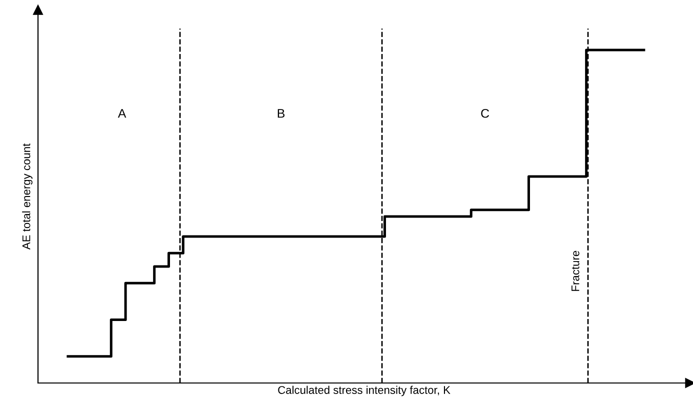 This screenshot has height=406, width=693. I want to click on annotation: B, so click(281, 113).